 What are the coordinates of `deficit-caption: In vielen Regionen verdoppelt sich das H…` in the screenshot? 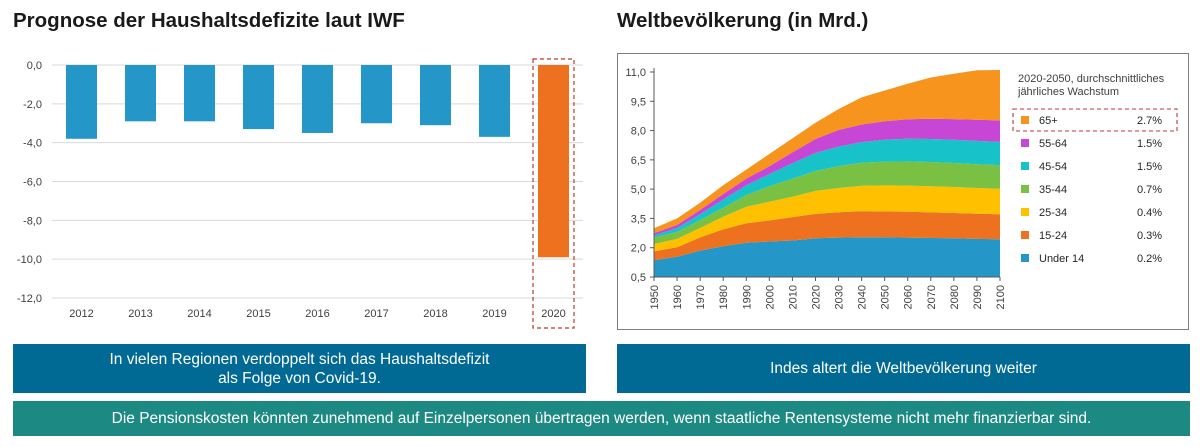 It's located at (299, 368).